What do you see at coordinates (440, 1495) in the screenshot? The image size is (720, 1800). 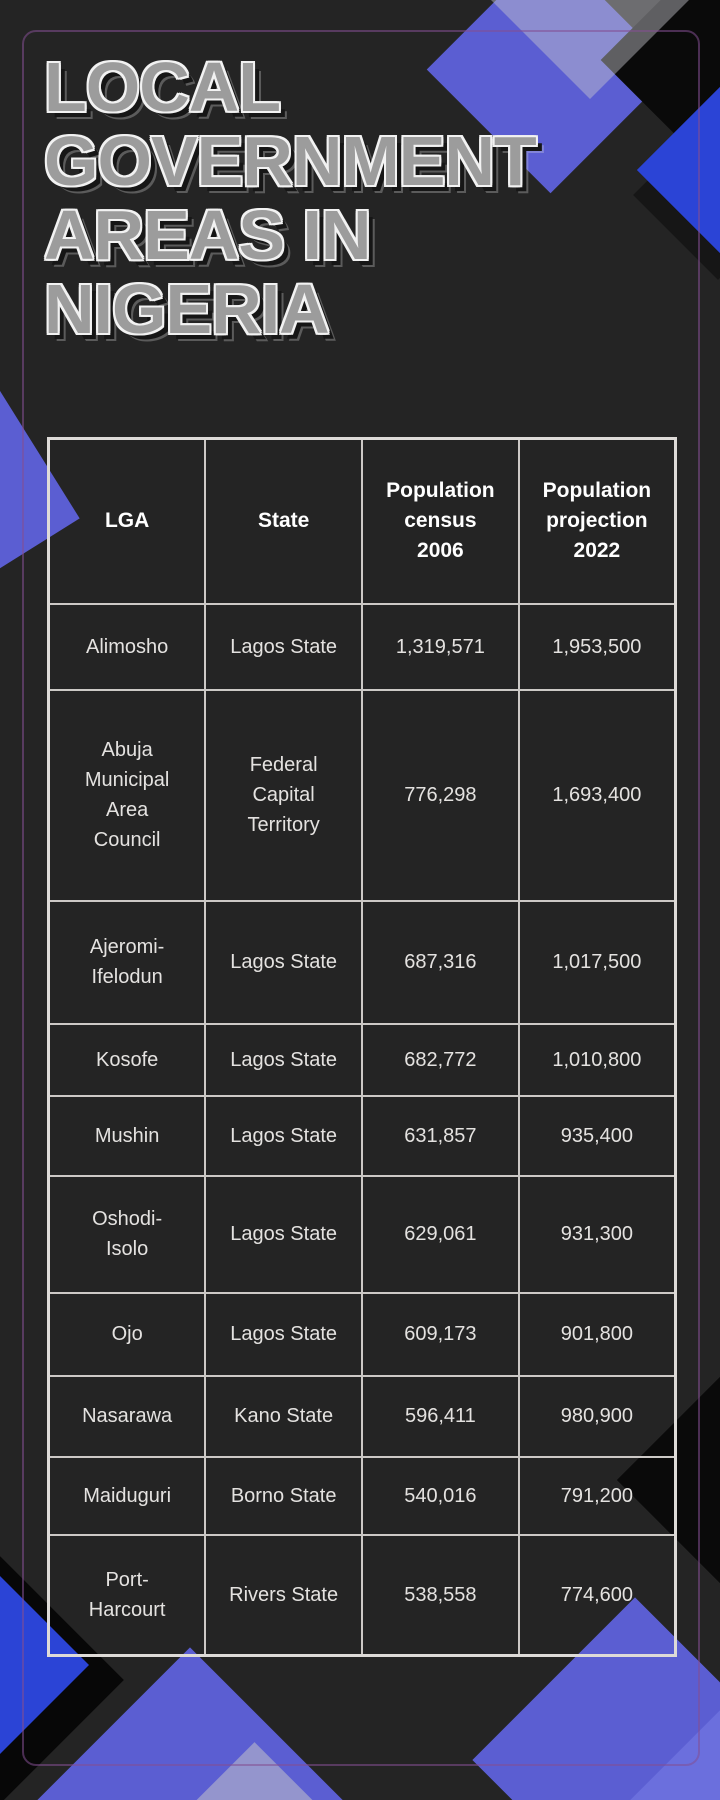 I see `cell-census: 540,016` at bounding box center [440, 1495].